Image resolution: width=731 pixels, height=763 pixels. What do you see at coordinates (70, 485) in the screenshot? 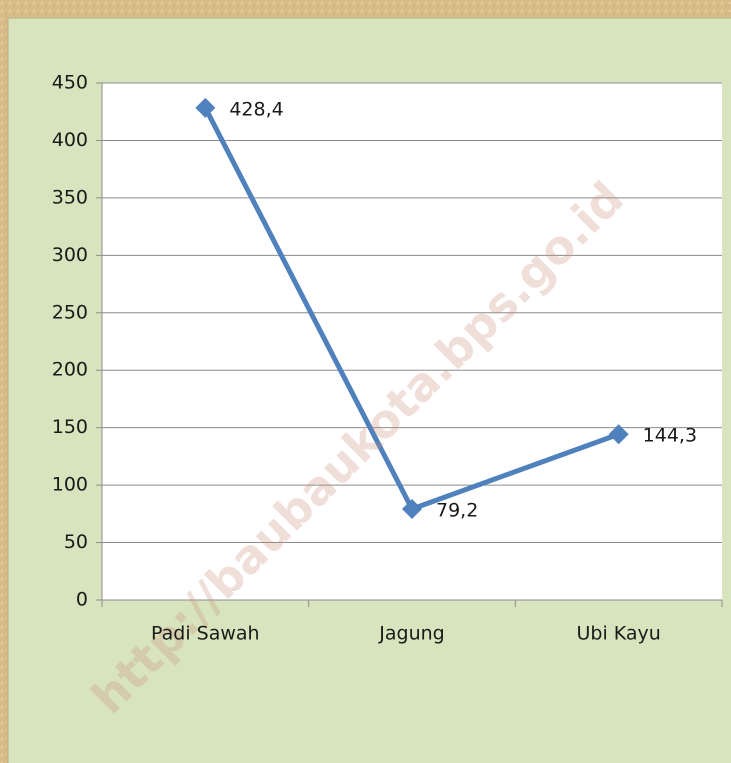
I see `y-tick-label: 100` at bounding box center [70, 485].